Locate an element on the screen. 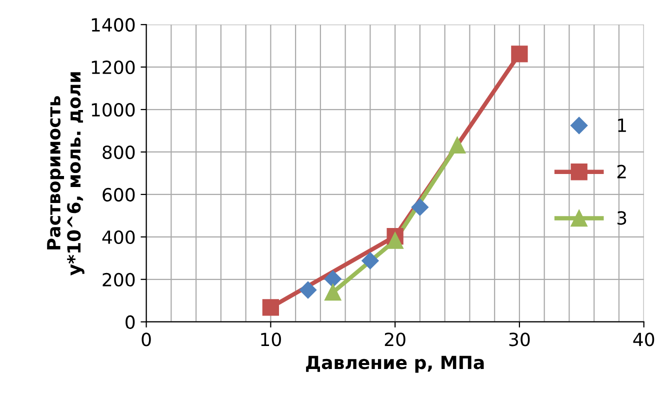  y-tick-label: 400 is located at coordinates (118, 237).